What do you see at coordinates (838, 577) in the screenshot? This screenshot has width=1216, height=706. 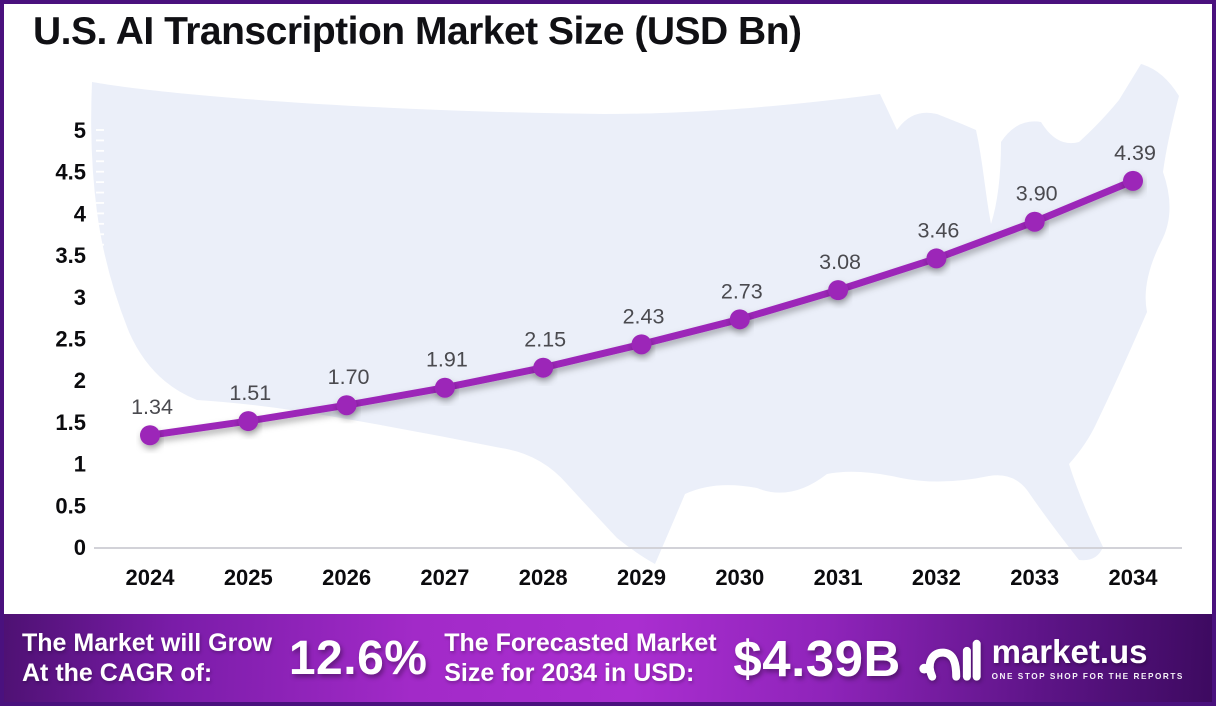 I see `x-axis-tick-label-2031: 2031` at bounding box center [838, 577].